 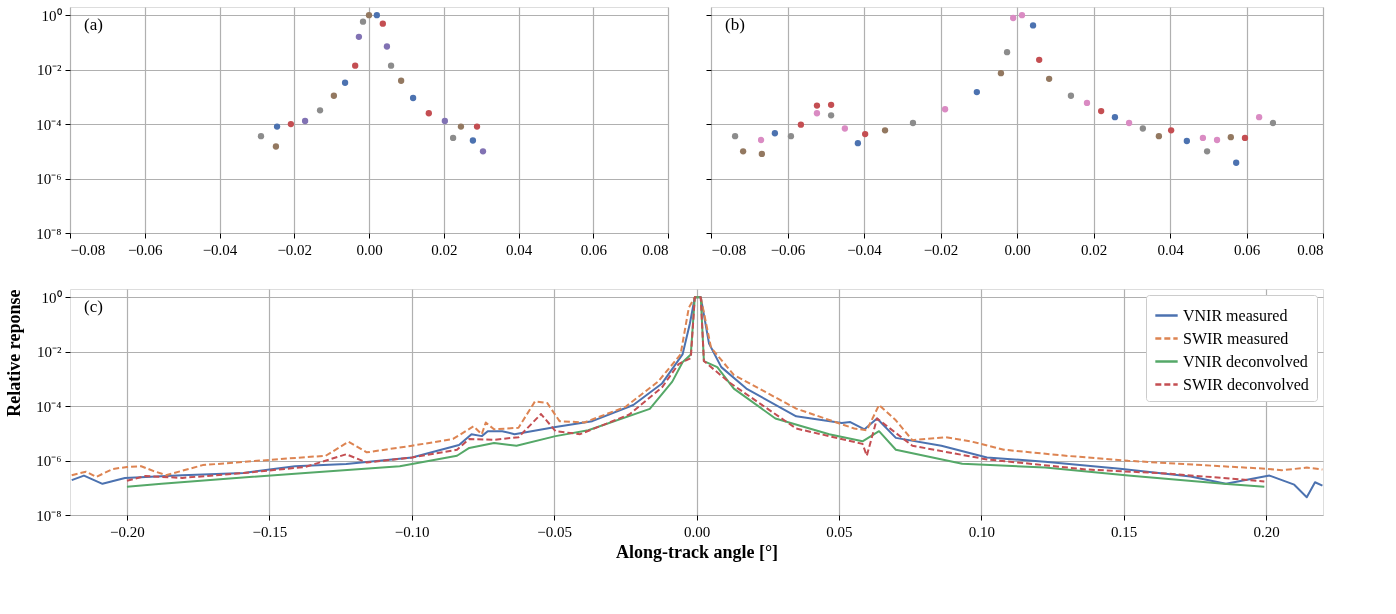 What do you see at coordinates (981, 531) in the screenshot?
I see `x-tick-label: 0.10` at bounding box center [981, 531].